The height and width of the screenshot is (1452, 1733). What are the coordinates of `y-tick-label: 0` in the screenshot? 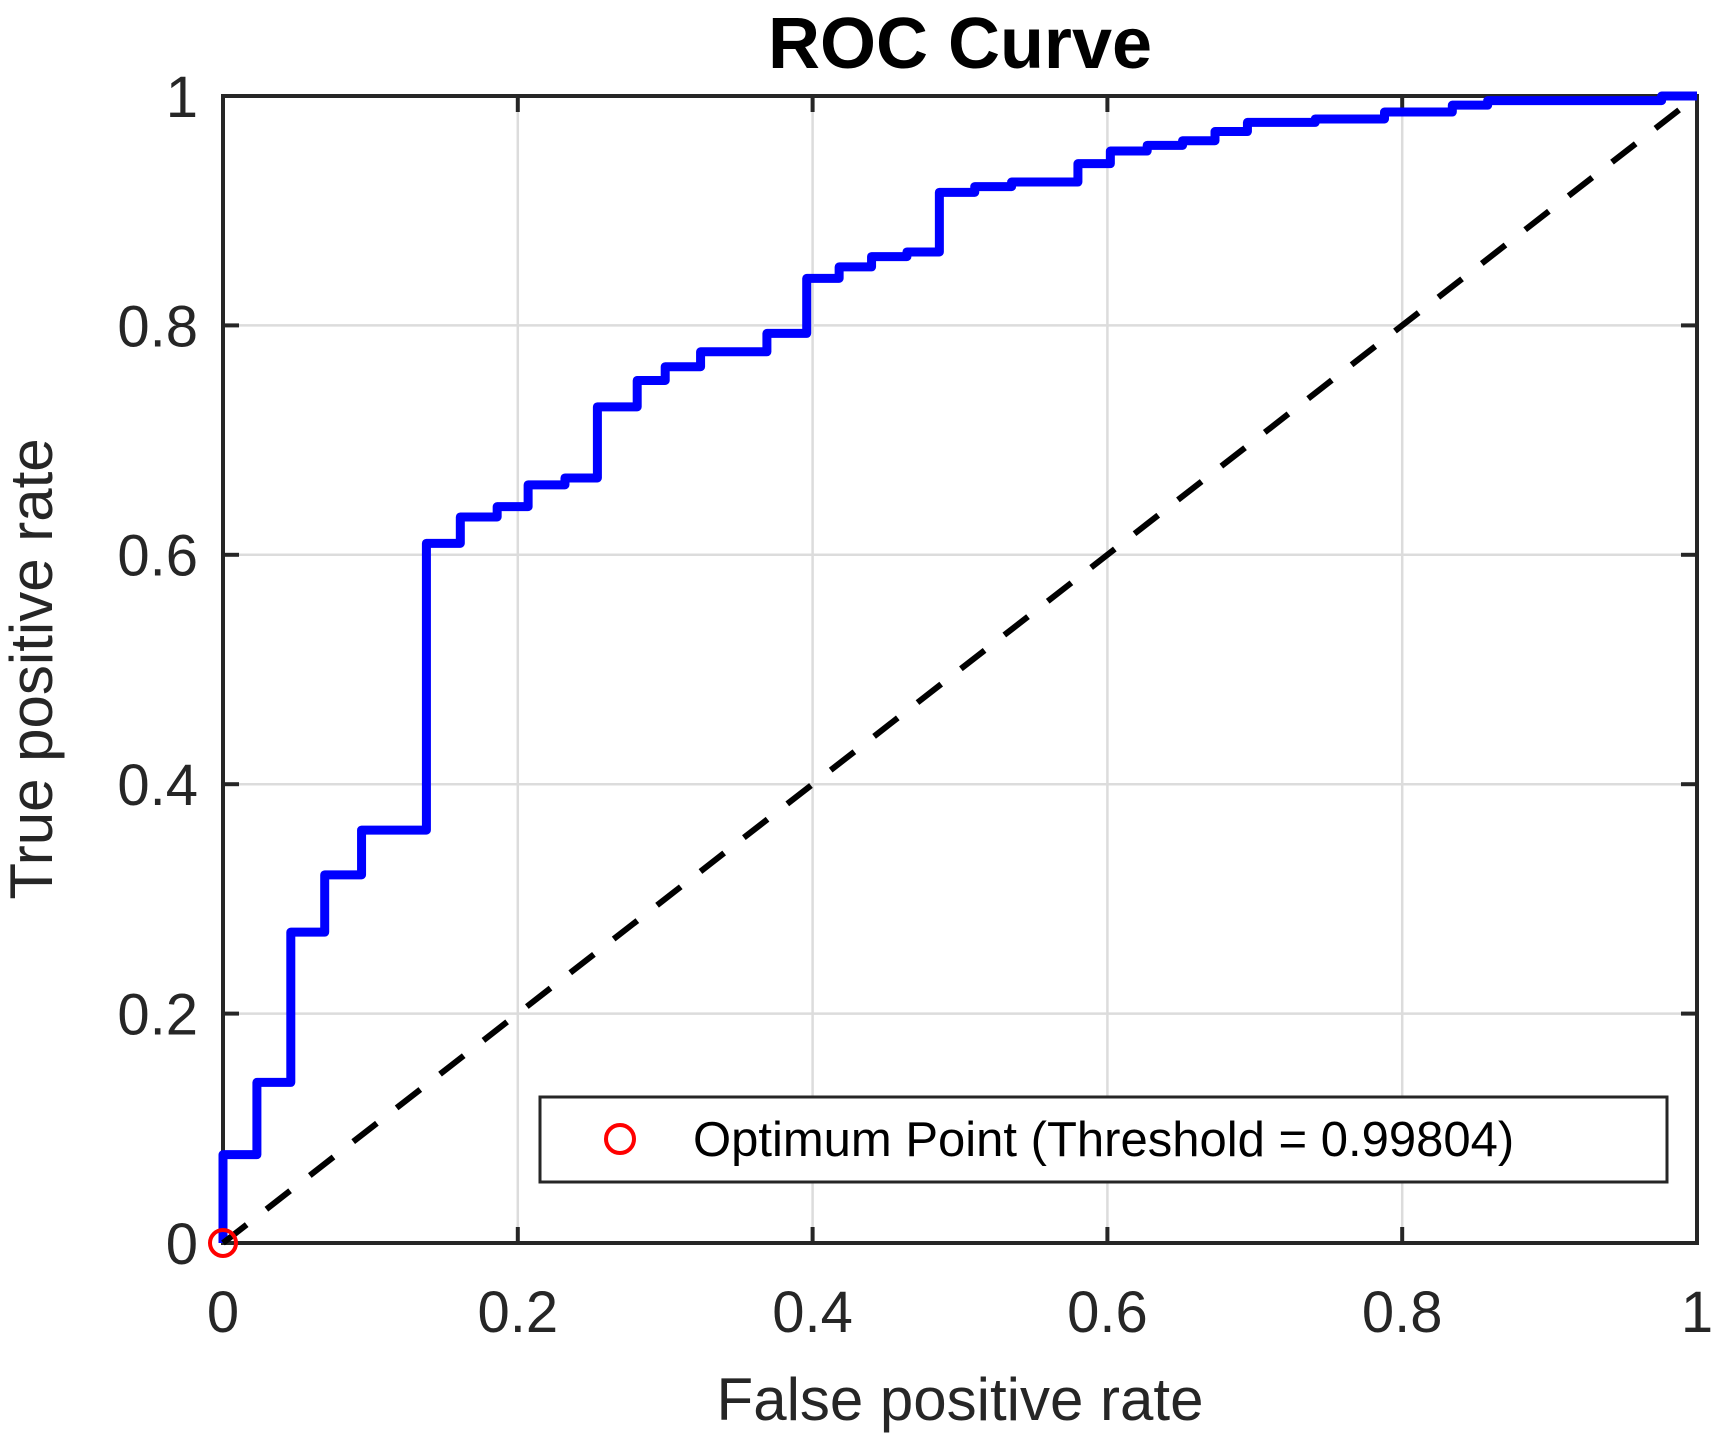 It's located at (182, 1244).